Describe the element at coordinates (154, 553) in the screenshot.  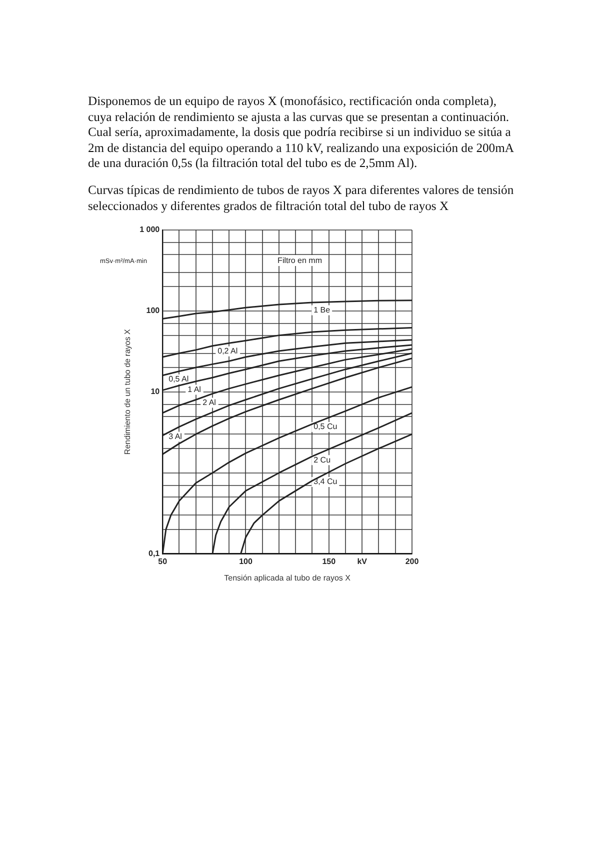
I see `y-tick-label: 0,1` at that location.